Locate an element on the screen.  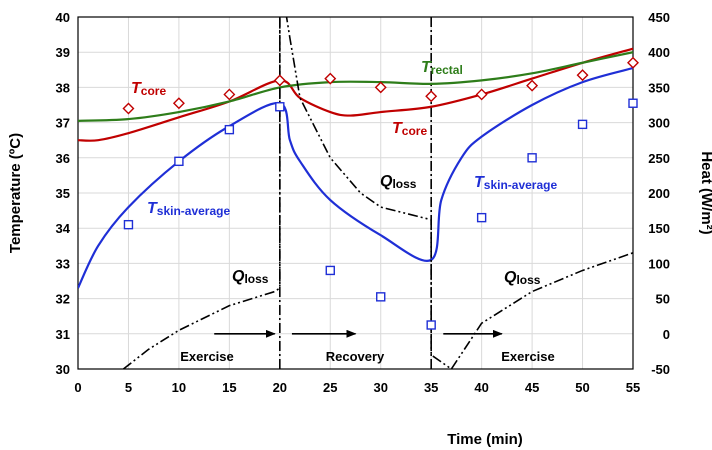
x-tick-label: 15 is located at coordinates (229, 387).